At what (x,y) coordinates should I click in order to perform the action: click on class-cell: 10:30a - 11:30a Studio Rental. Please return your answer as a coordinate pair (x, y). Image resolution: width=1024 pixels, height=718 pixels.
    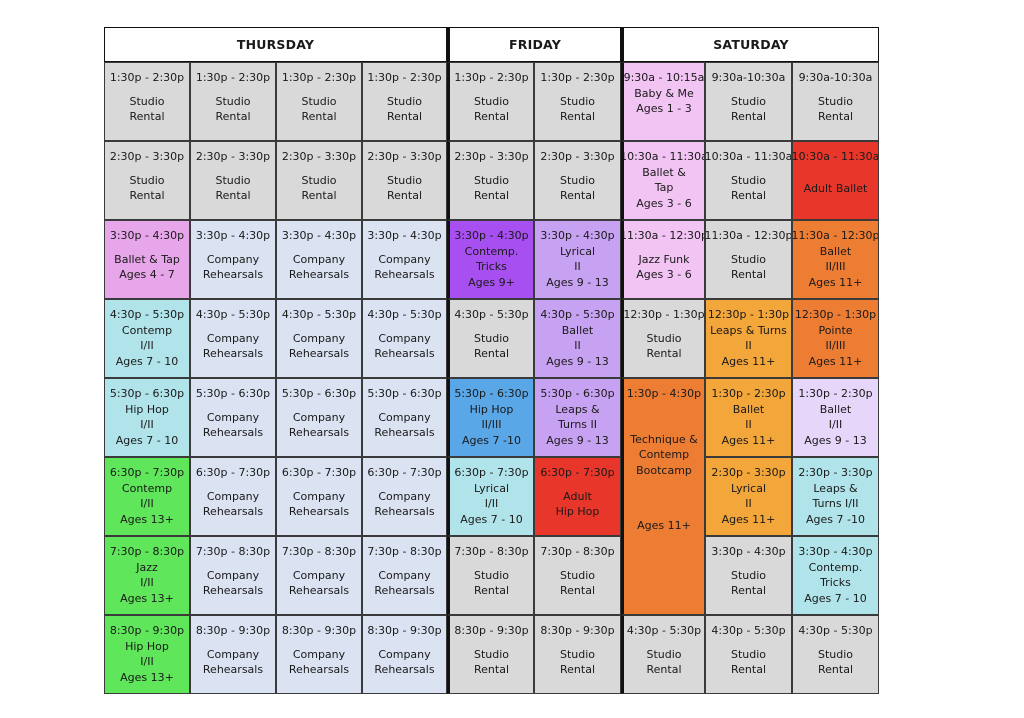
    Looking at the image, I should click on (748, 180).